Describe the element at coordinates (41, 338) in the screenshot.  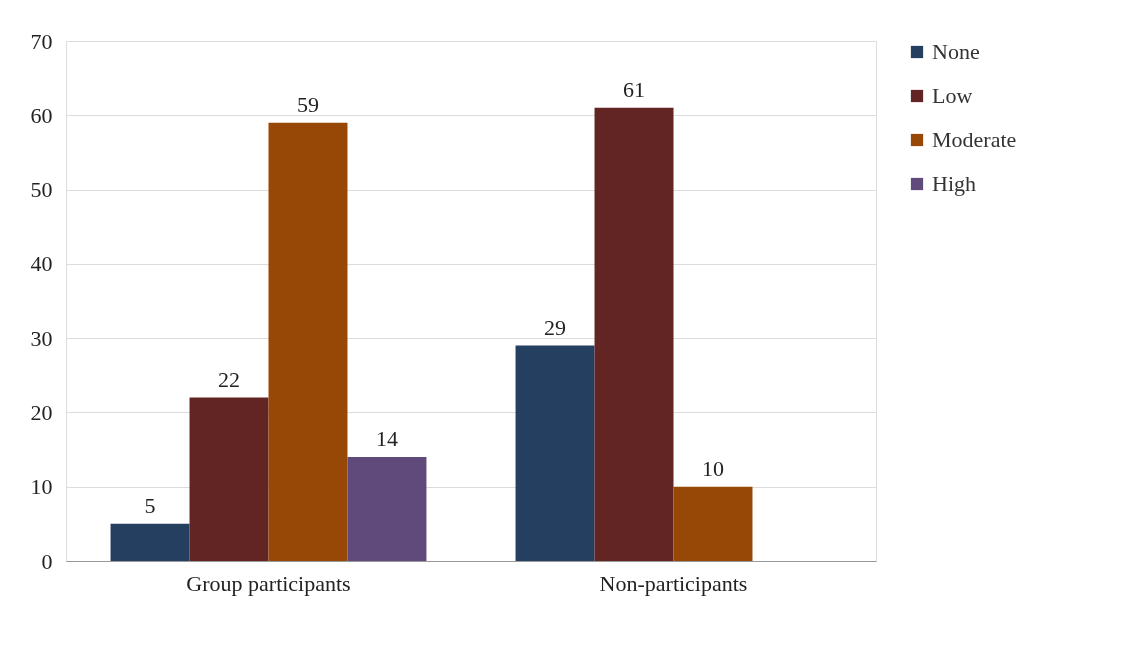
I see `y-tick-label: 30` at that location.